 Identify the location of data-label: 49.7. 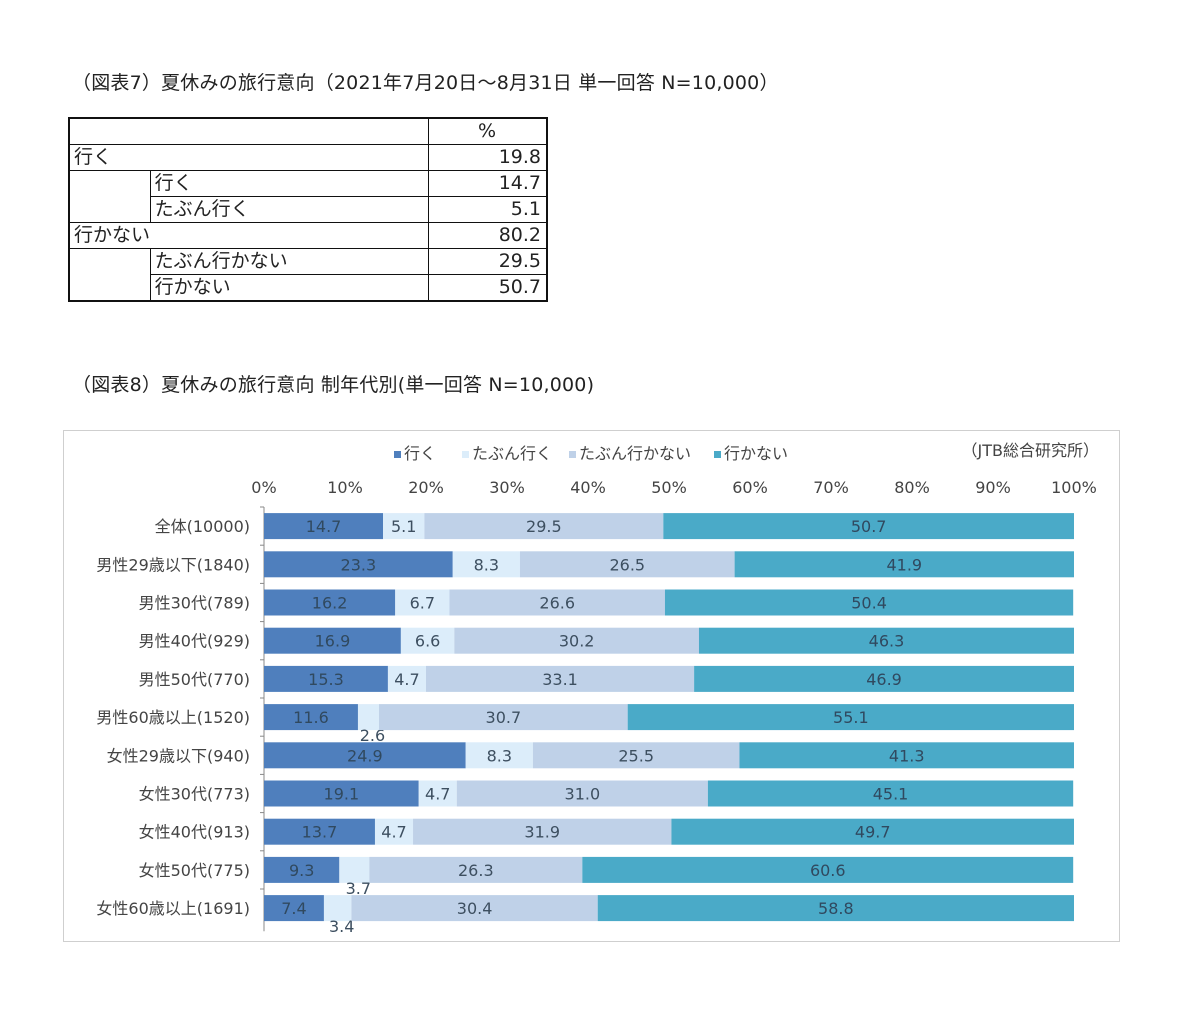
(873, 832).